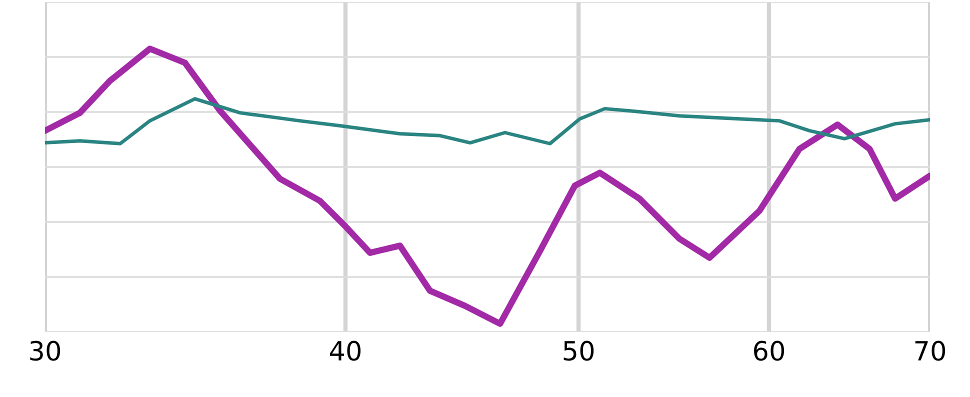 This screenshot has height=397, width=970. What do you see at coordinates (45, 350) in the screenshot?
I see `x-tick-label: 30` at bounding box center [45, 350].